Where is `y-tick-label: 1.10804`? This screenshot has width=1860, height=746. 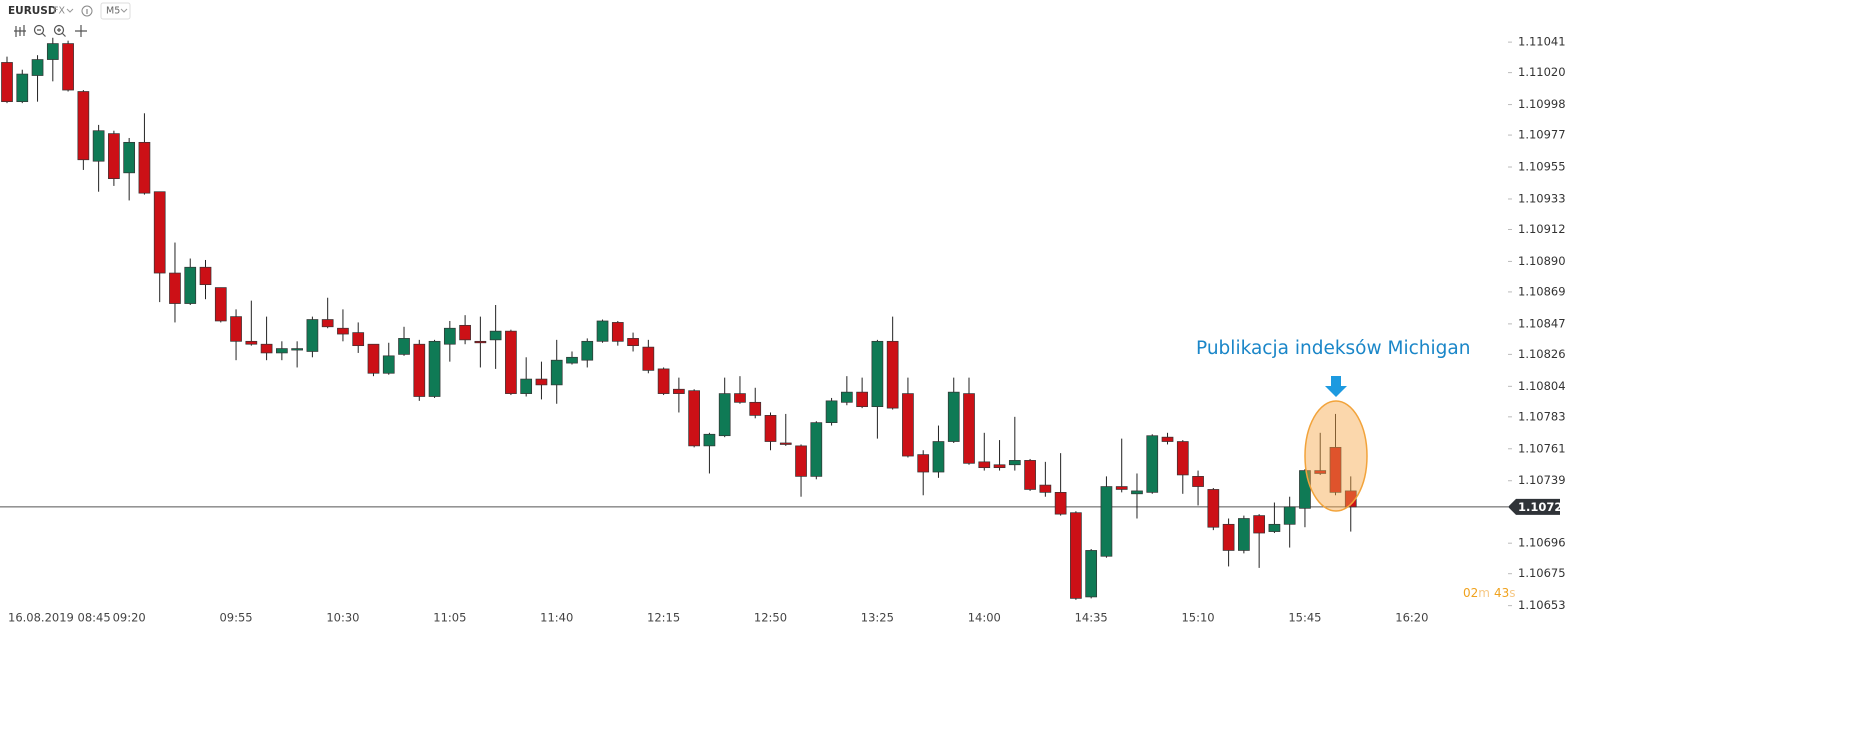
y-tick-label: 1.10804 is located at coordinates (1542, 386).